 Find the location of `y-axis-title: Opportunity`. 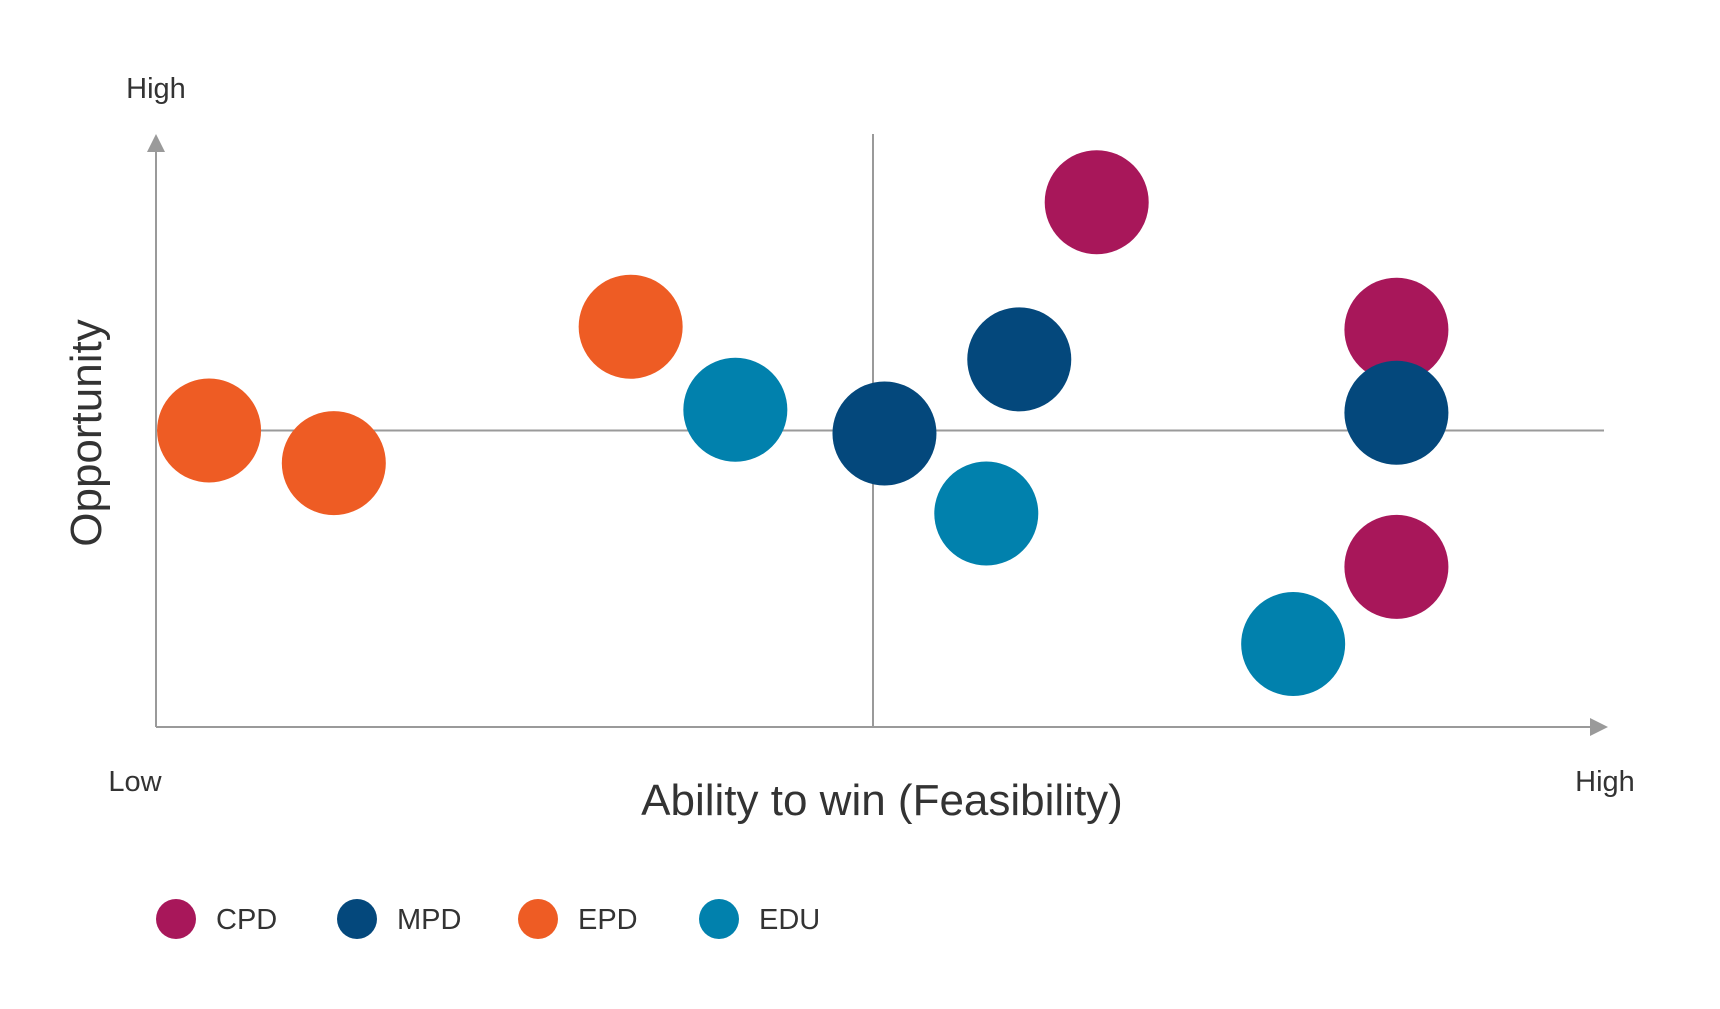

y-axis-title: Opportunity is located at coordinates (86, 432).